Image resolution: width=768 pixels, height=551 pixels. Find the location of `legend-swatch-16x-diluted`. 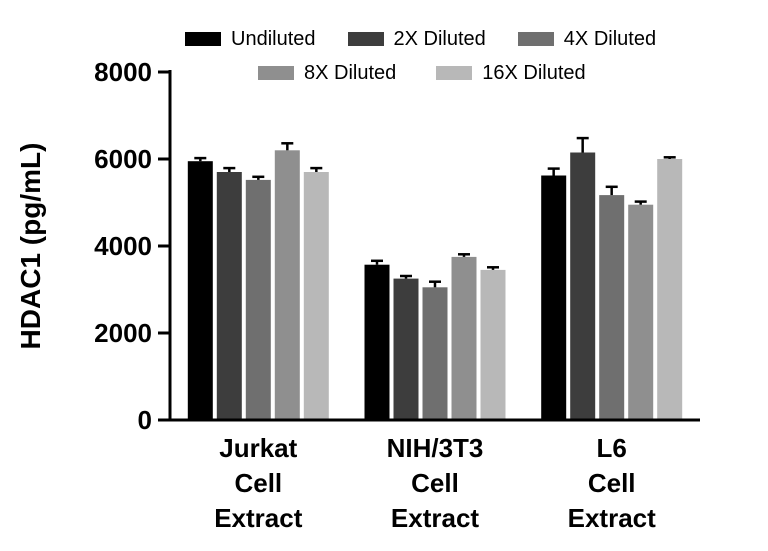

legend-swatch-16x-diluted is located at coordinates (454, 73).